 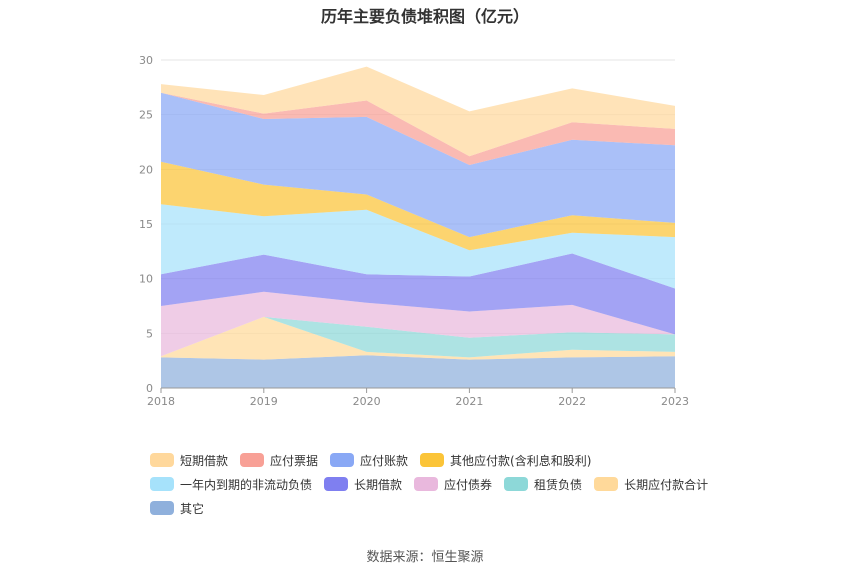 What do you see at coordinates (246, 484) in the screenshot?
I see `legend-label: 一年内到期的非流动负债` at bounding box center [246, 484].